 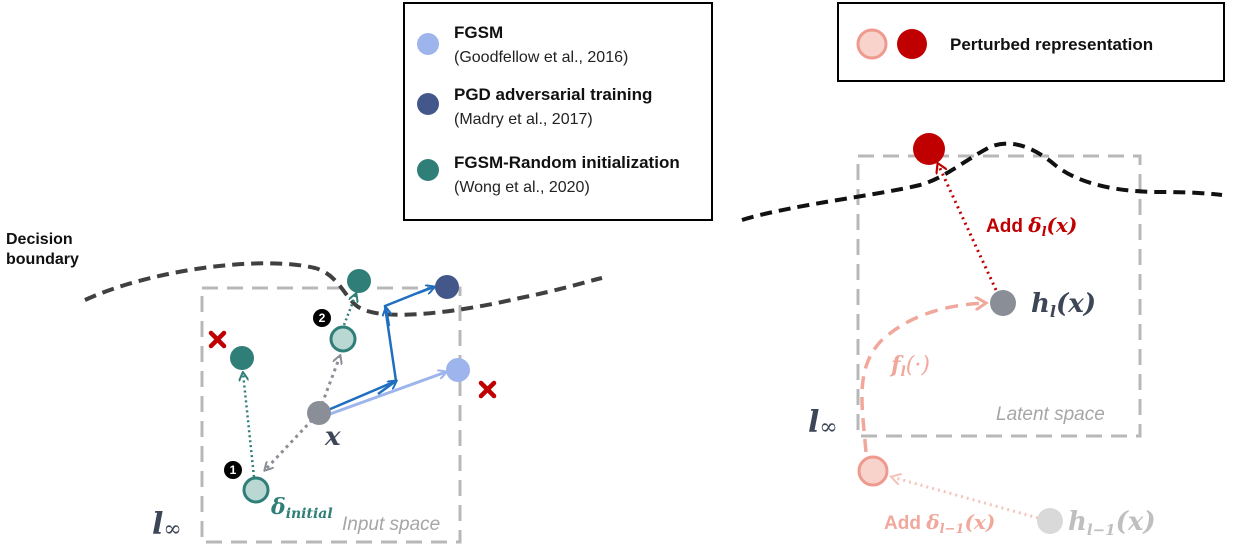 I want to click on input-space-label: Input space, so click(x=391, y=524).